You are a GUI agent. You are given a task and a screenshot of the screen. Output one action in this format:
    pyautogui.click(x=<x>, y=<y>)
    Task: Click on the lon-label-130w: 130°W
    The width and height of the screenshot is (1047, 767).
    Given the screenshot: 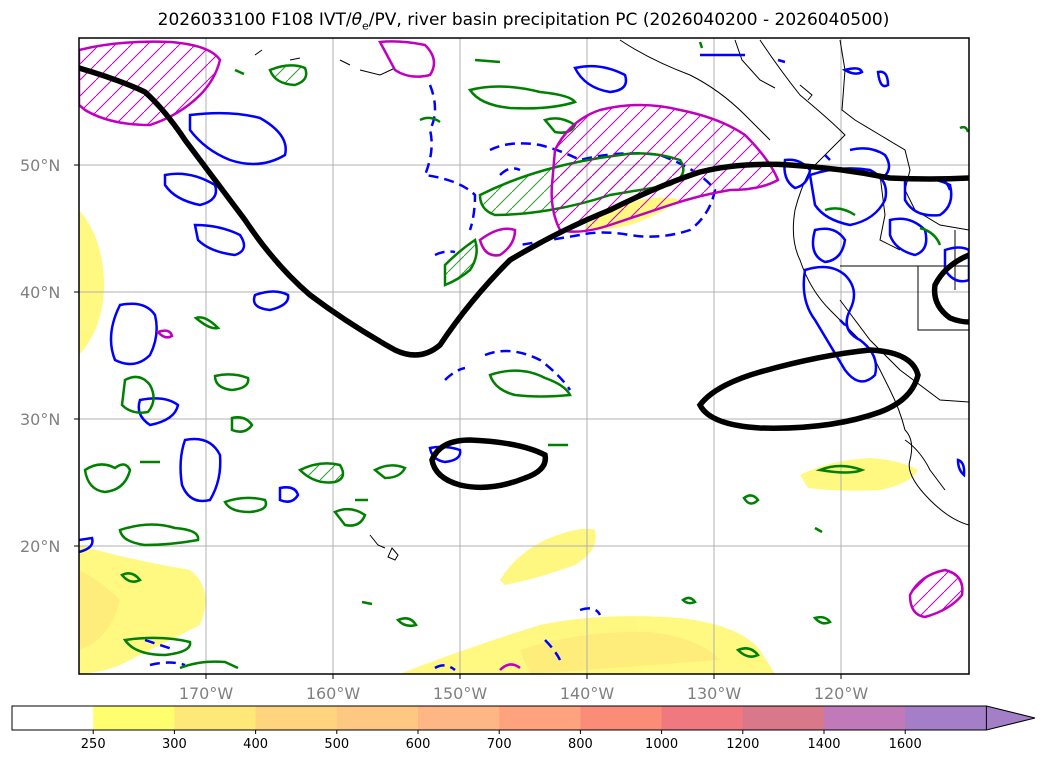 What is the action you would take?
    pyautogui.click(x=714, y=693)
    